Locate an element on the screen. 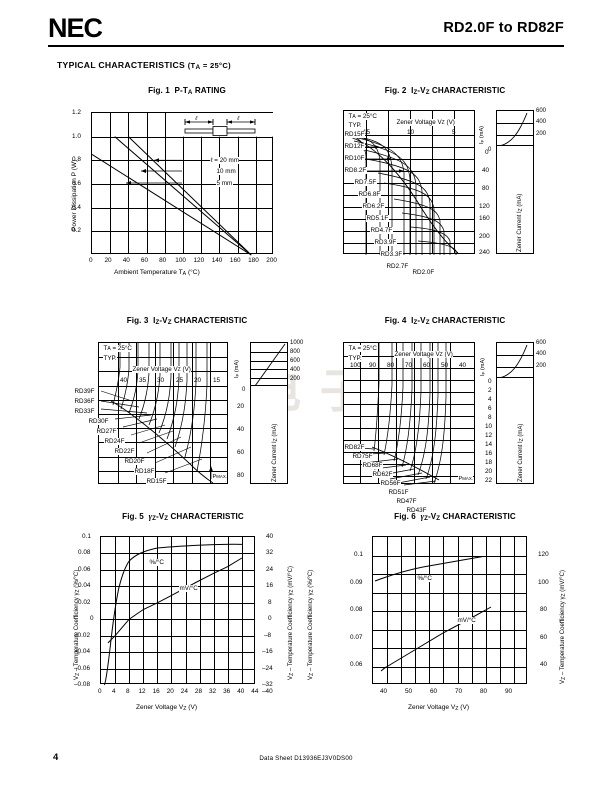  figure-6-right-tick: 120 is located at coordinates (543, 554).